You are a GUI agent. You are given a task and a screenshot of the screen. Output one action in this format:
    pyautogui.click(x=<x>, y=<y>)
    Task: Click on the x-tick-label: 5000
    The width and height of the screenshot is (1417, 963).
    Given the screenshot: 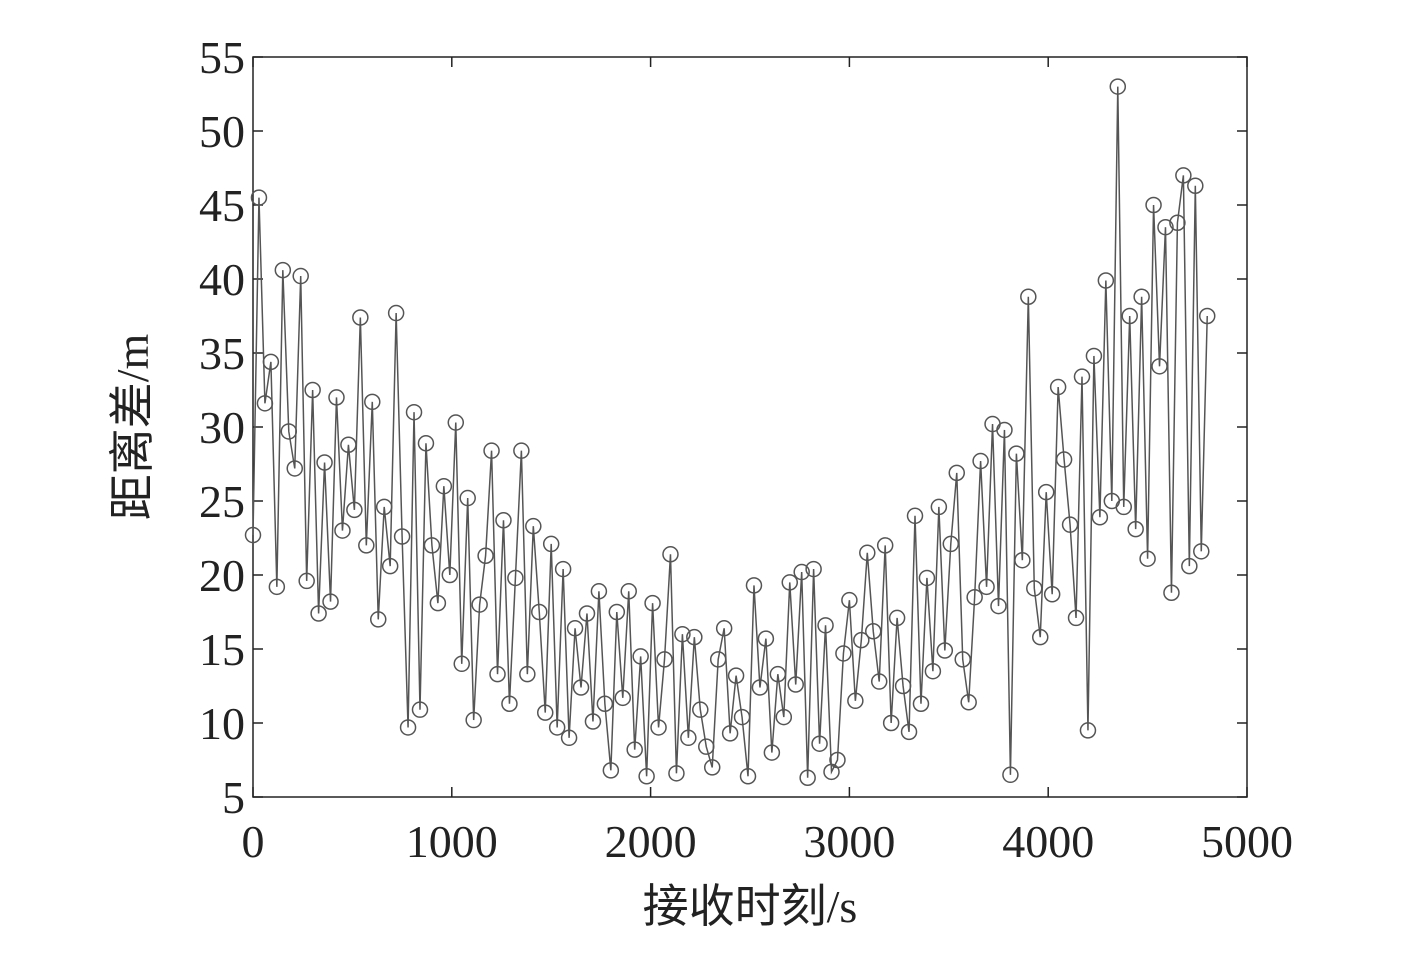 What is the action you would take?
    pyautogui.click(x=1247, y=841)
    